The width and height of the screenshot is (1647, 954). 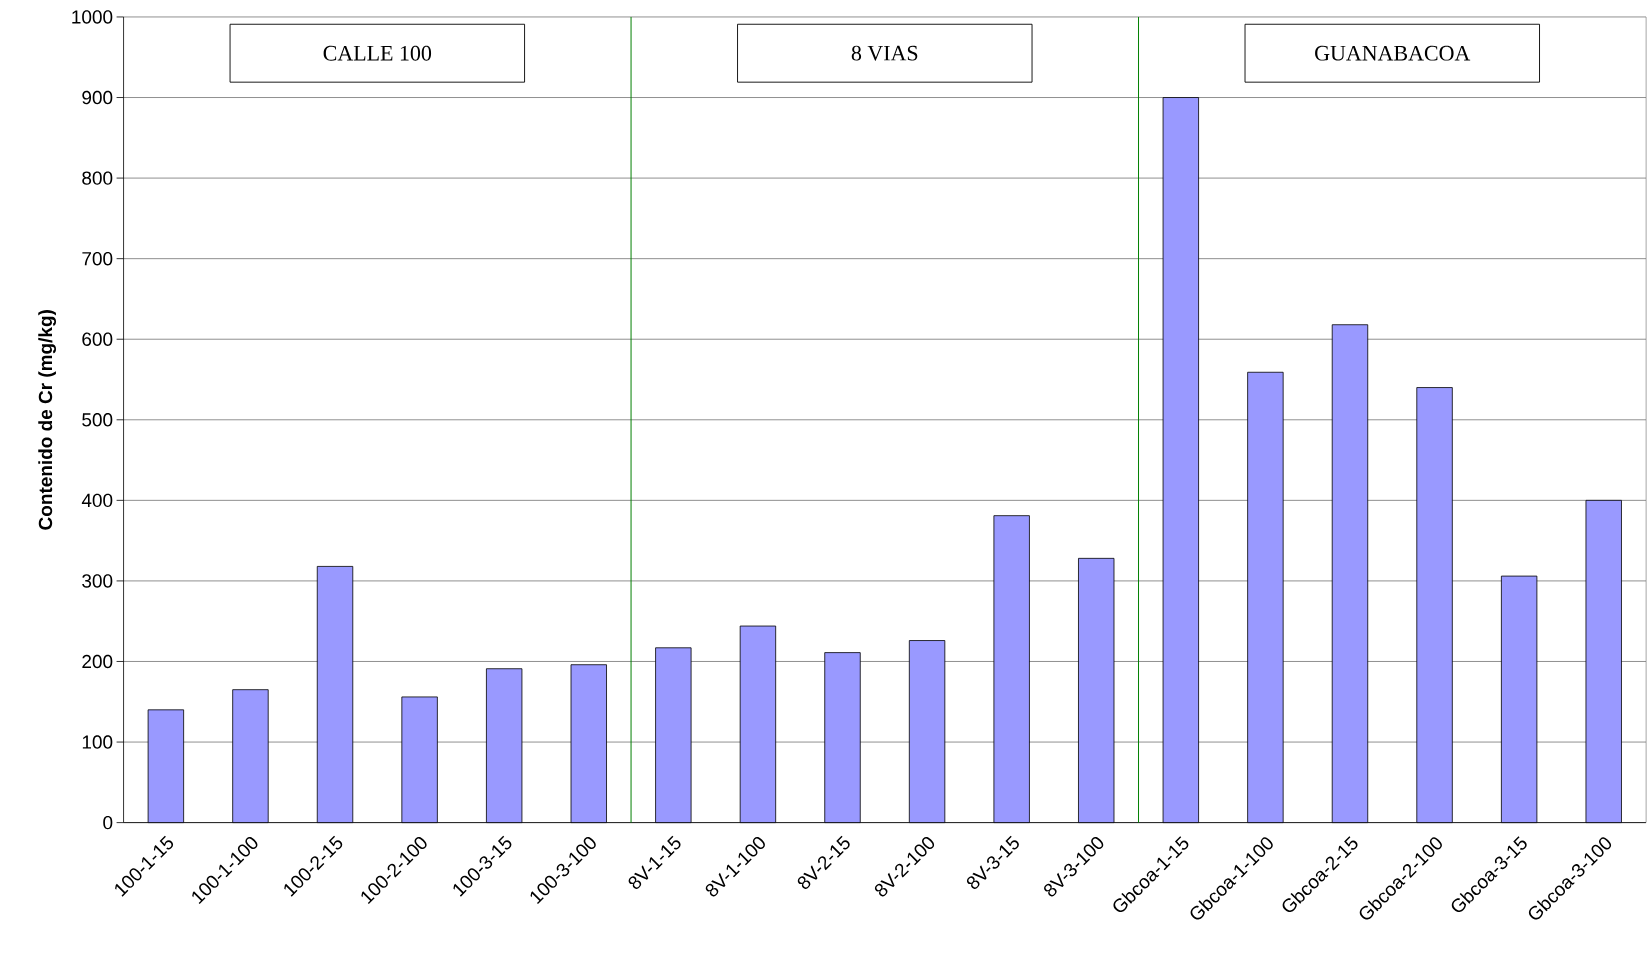 What do you see at coordinates (47, 419) in the screenshot?
I see `y-axis-title: Contenido de Cr (mg/kg)` at bounding box center [47, 419].